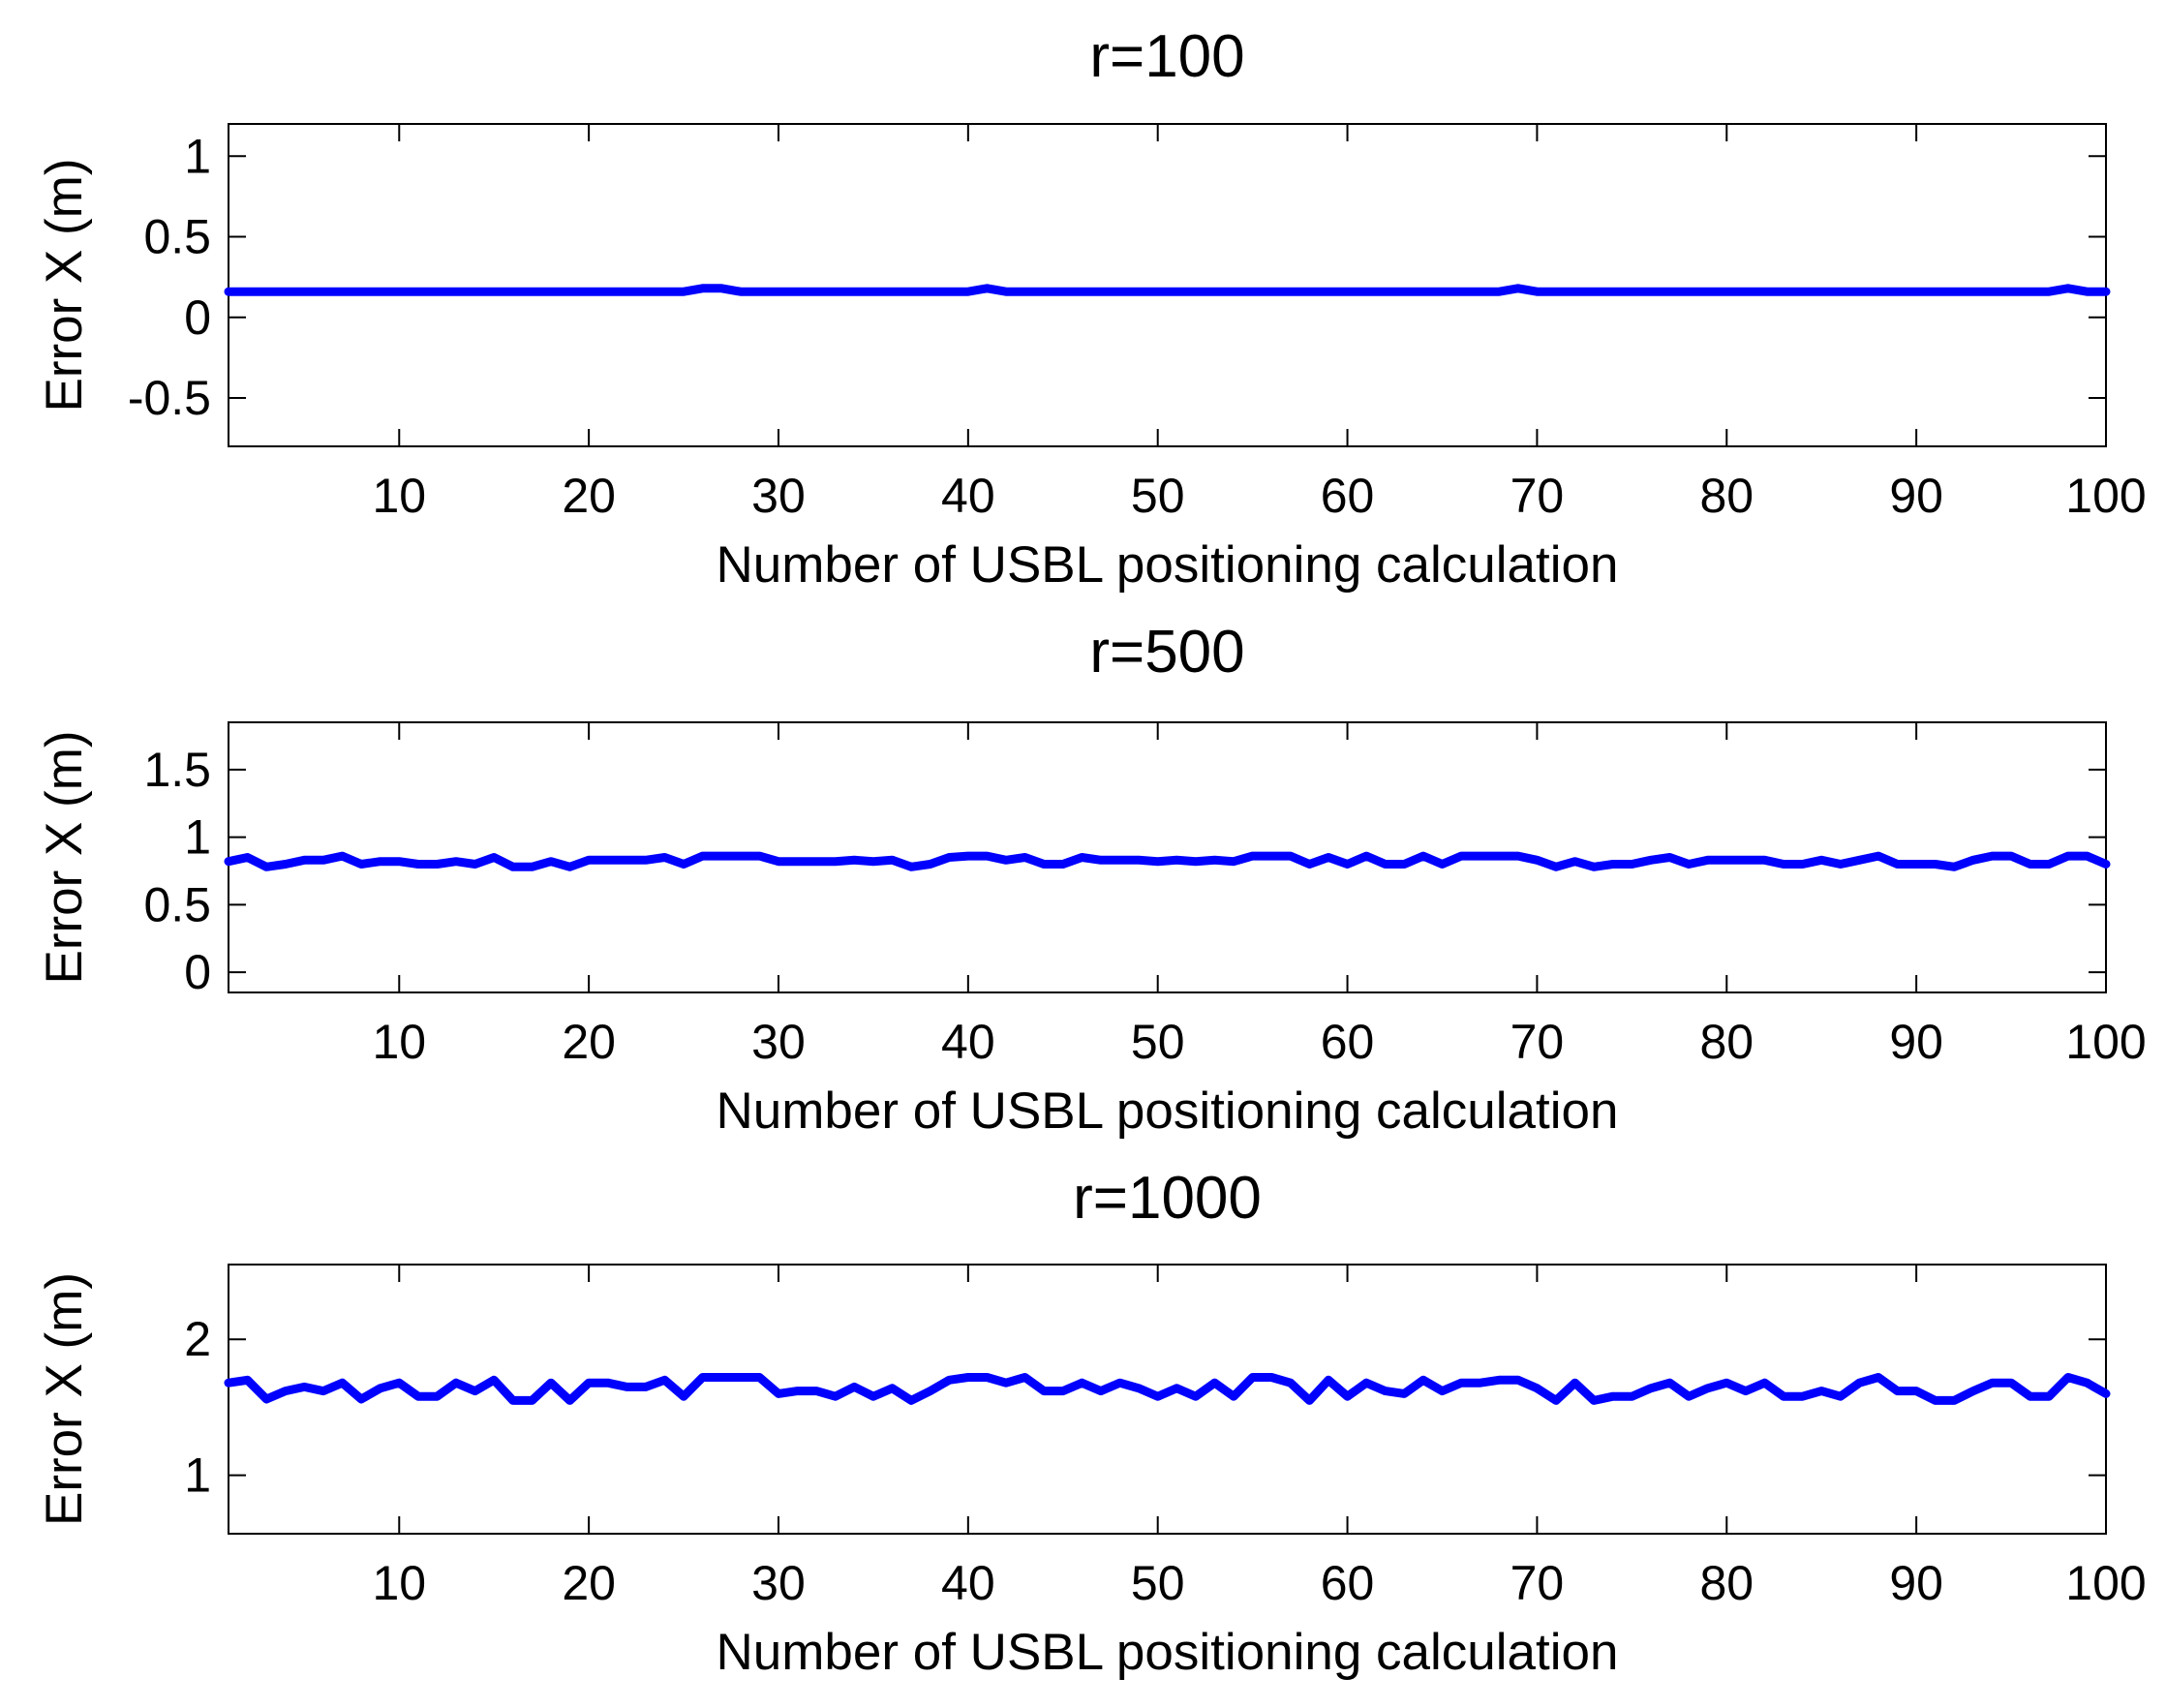 The image size is (2166, 1708). Describe the element at coordinates (1145, 1407) in the screenshot. I see `y-axis: 12` at that location.